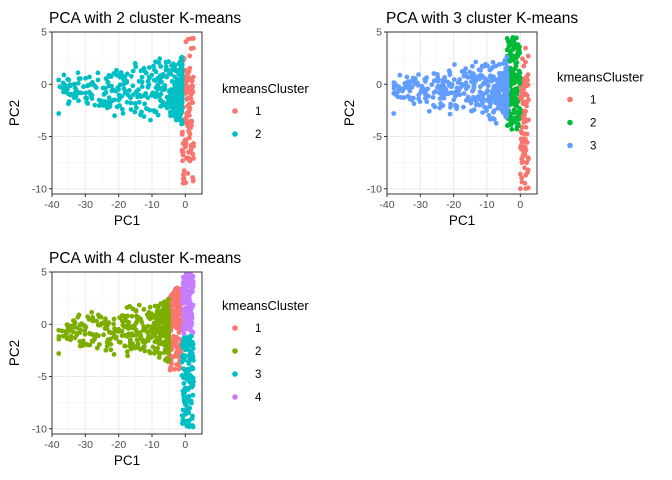 The height and width of the screenshot is (480, 672). What do you see at coordinates (386, 205) in the screenshot?
I see `x-tick-label: -40` at bounding box center [386, 205].